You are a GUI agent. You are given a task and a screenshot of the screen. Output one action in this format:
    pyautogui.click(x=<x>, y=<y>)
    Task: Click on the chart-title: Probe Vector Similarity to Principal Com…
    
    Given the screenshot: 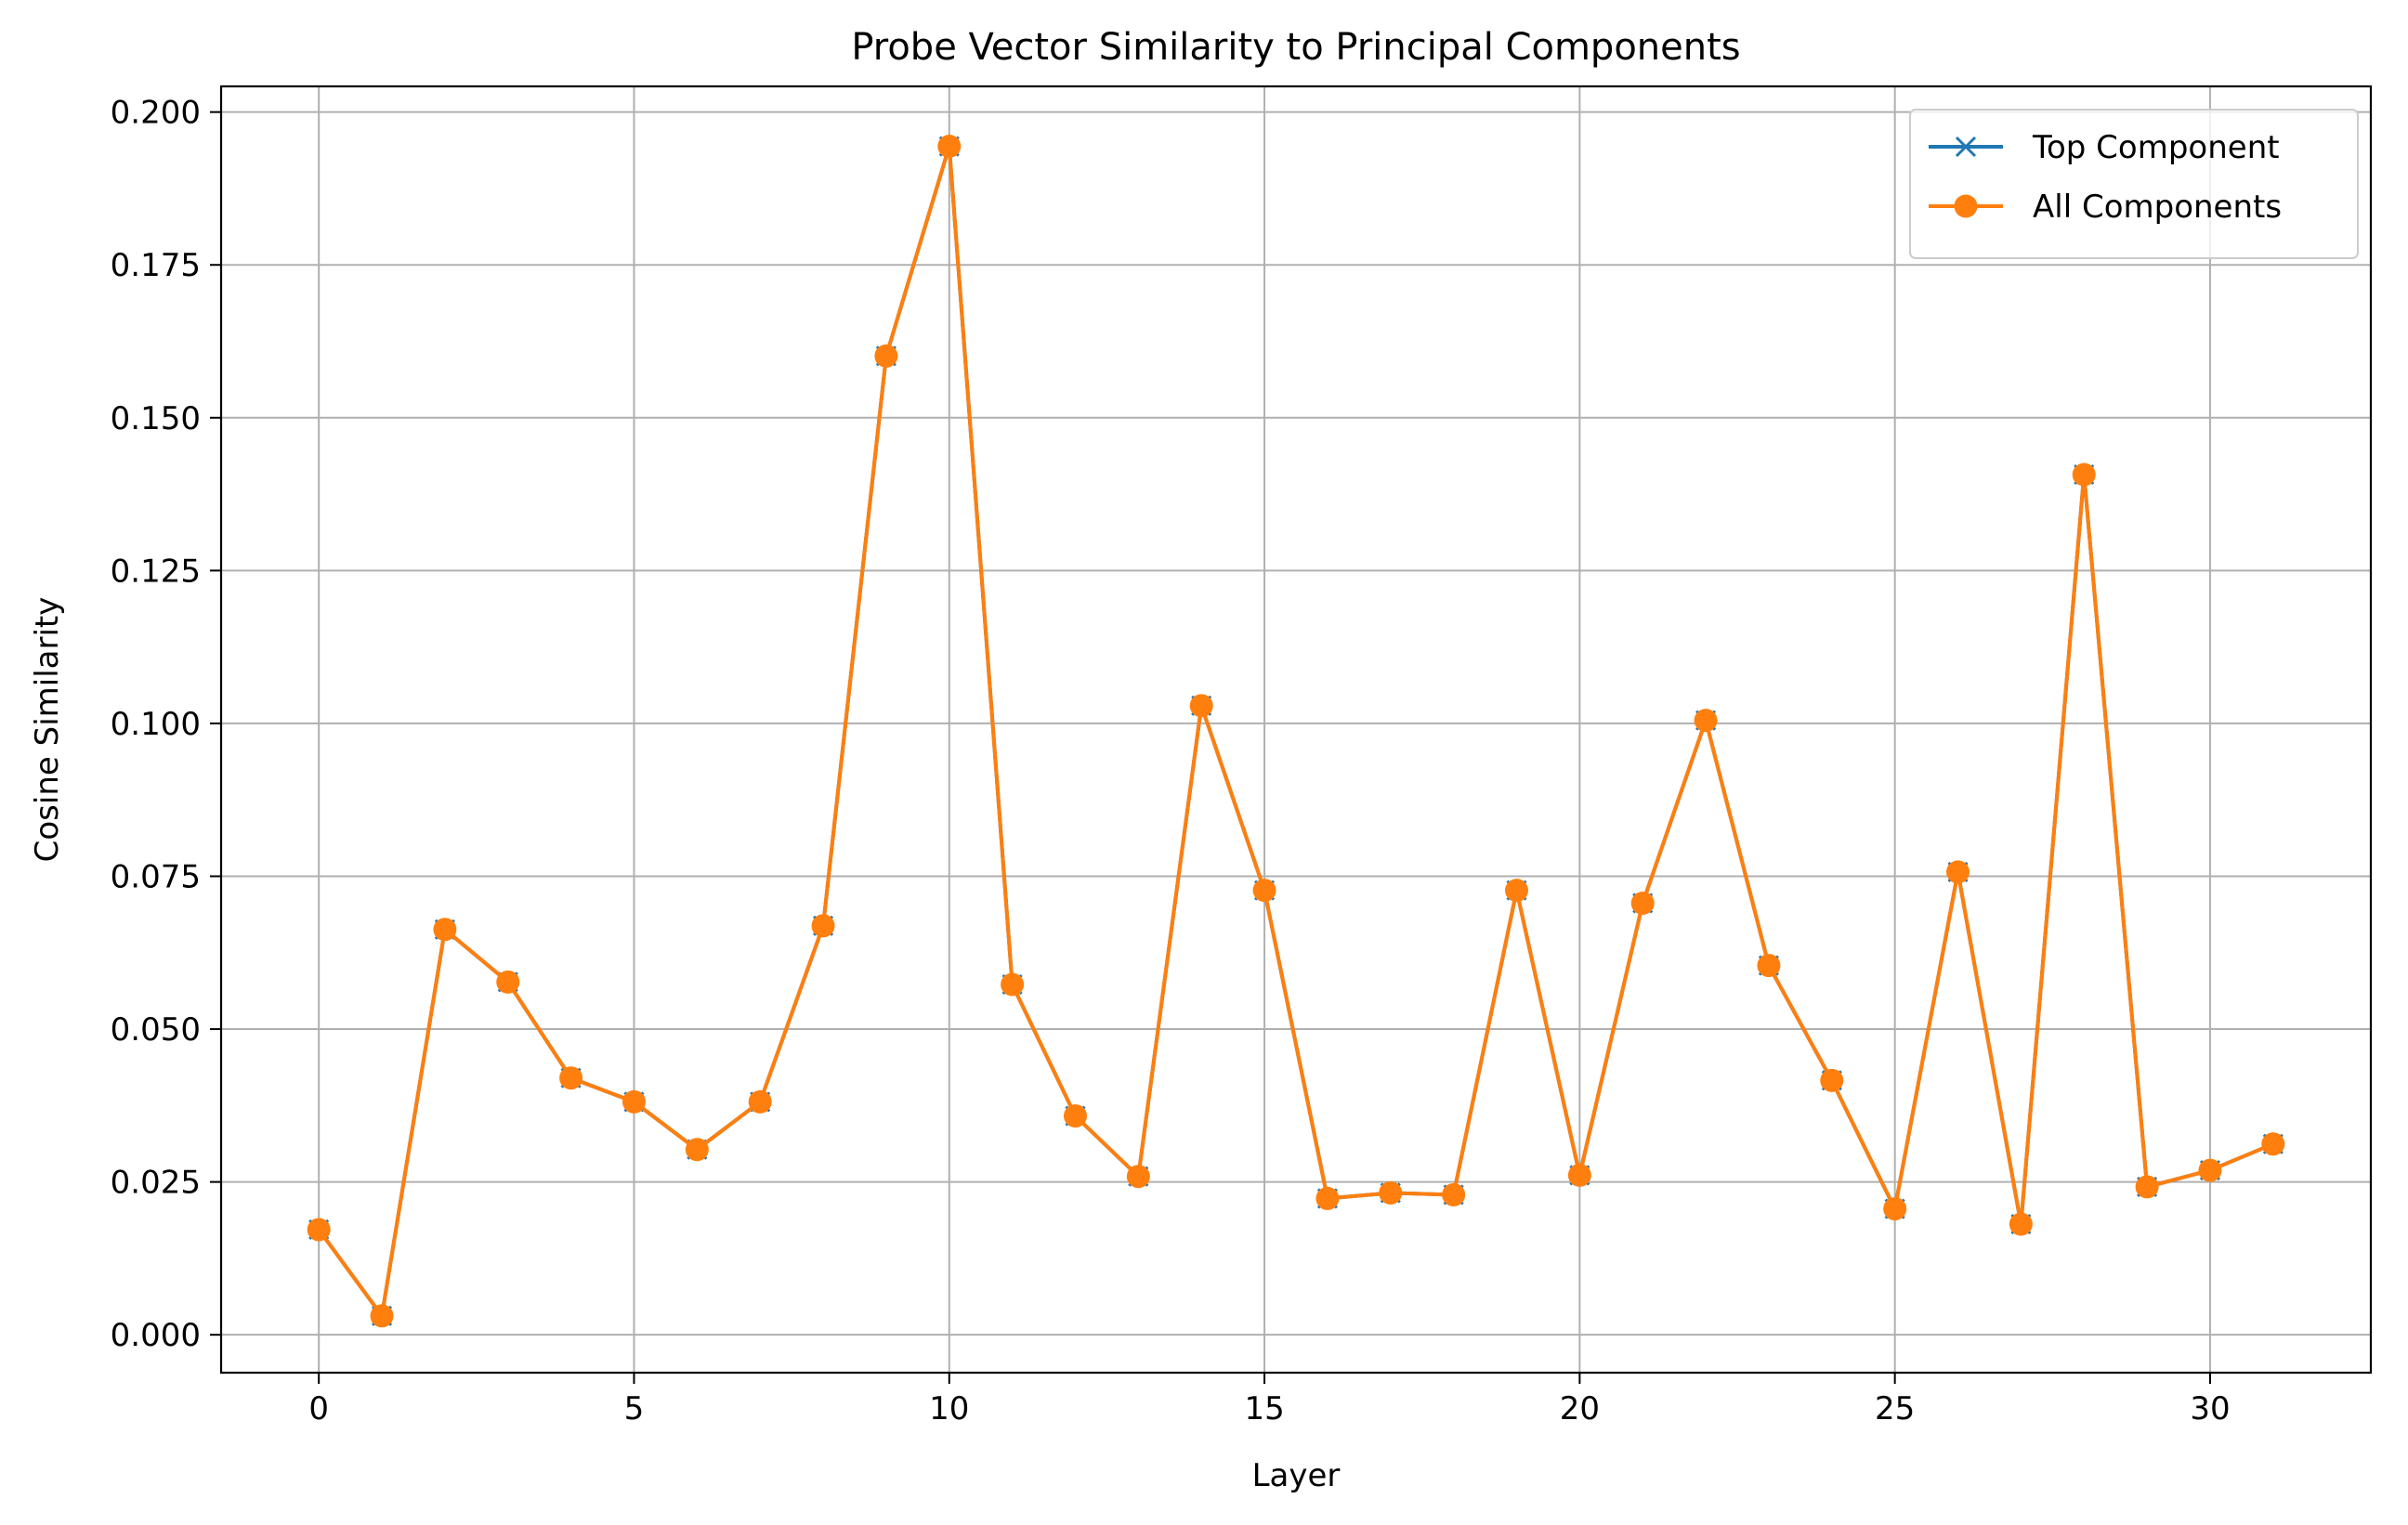 What is the action you would take?
    pyautogui.click(x=1295, y=47)
    